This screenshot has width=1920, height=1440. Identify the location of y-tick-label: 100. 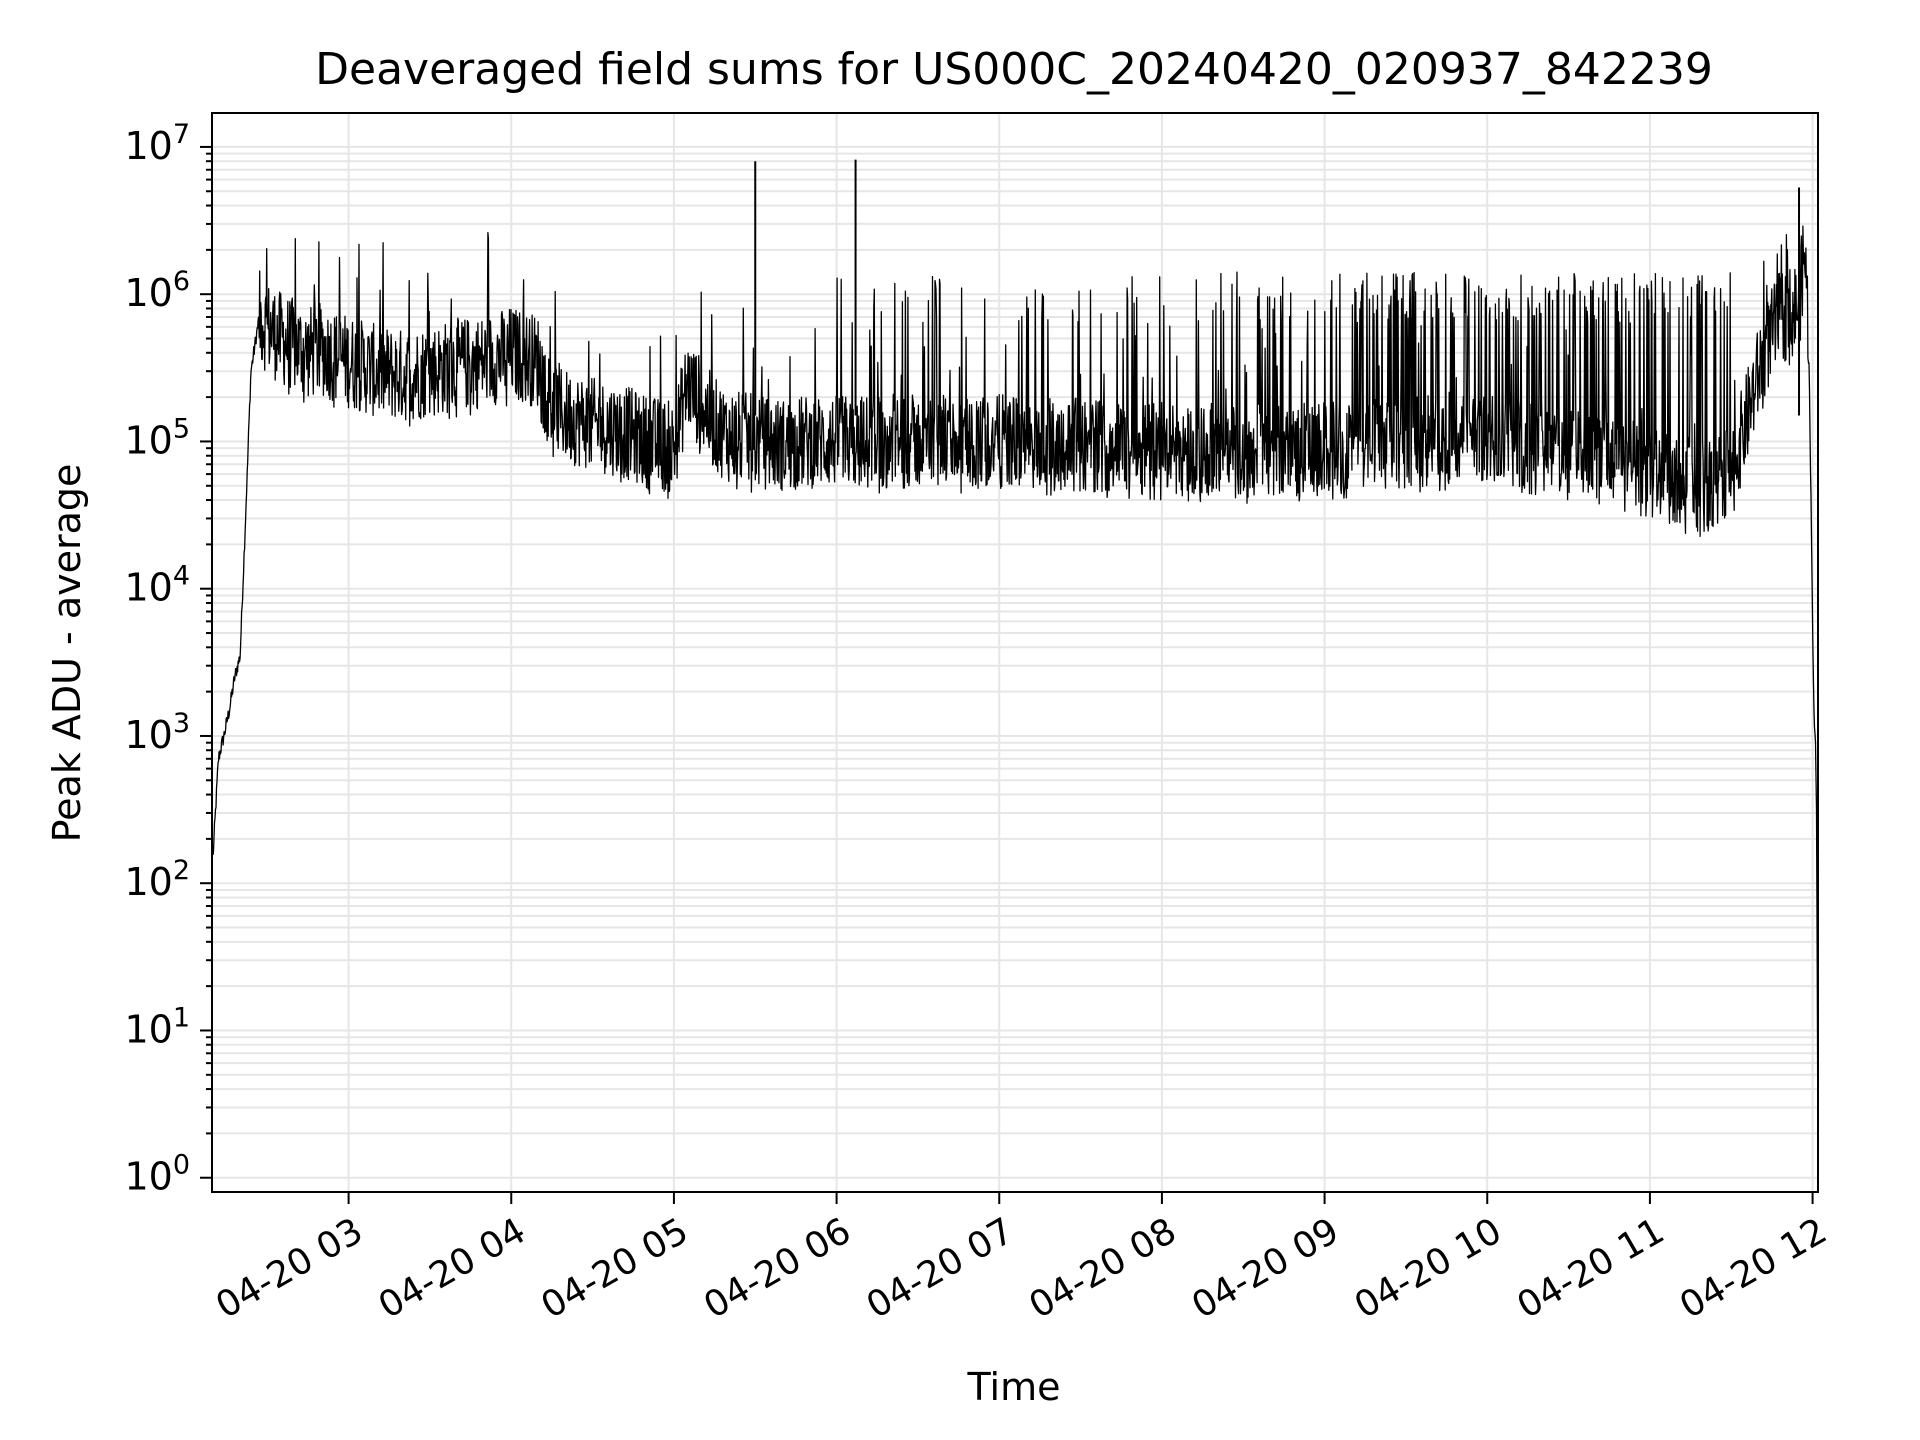
(157, 1174).